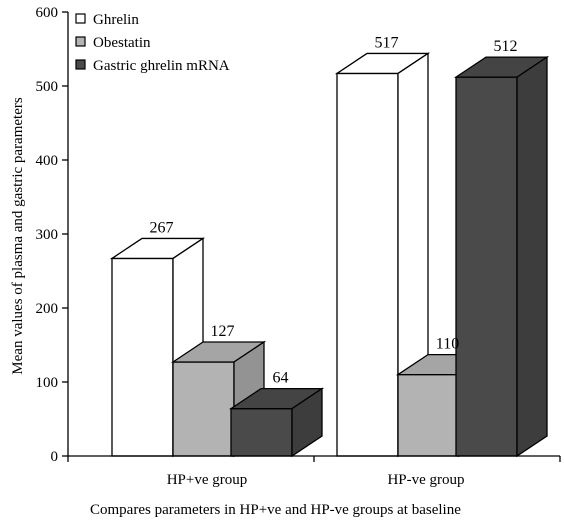  Describe the element at coordinates (207, 480) in the screenshot. I see `x-tick-label: HP+ve group` at that location.